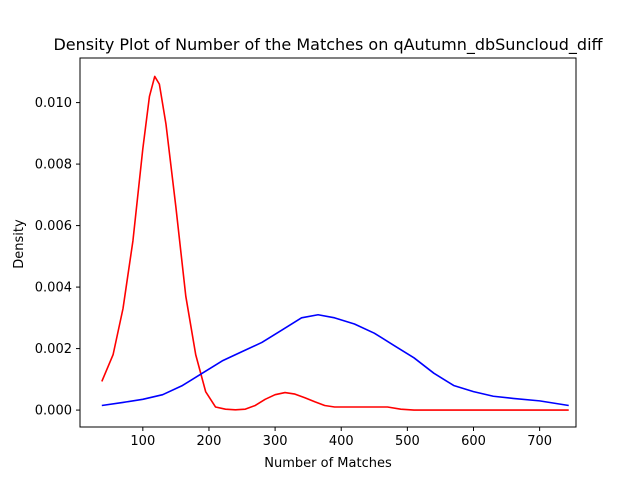 Image resolution: width=640 pixels, height=480 pixels. Describe the element at coordinates (275, 441) in the screenshot. I see `x-tick-label: 300` at that location.